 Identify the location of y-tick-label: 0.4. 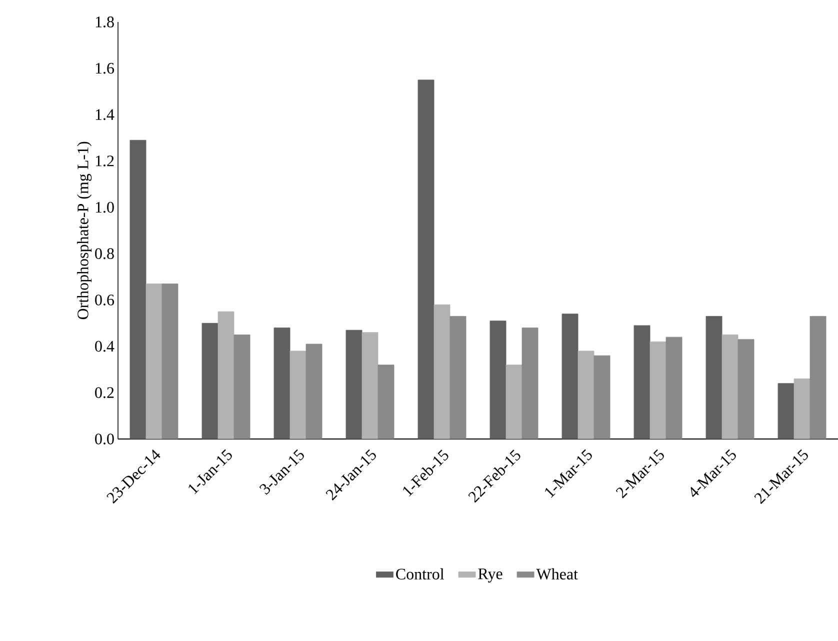
(104, 346).